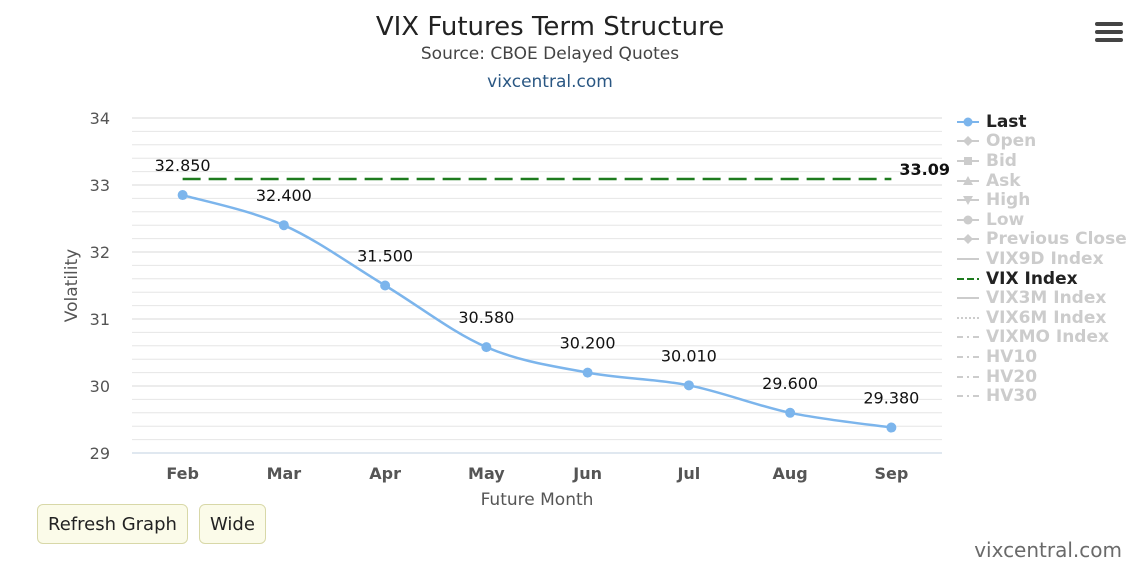 This screenshot has height=564, width=1128. What do you see at coordinates (1048, 550) in the screenshot?
I see `watermark: vixcentral.com` at bounding box center [1048, 550].